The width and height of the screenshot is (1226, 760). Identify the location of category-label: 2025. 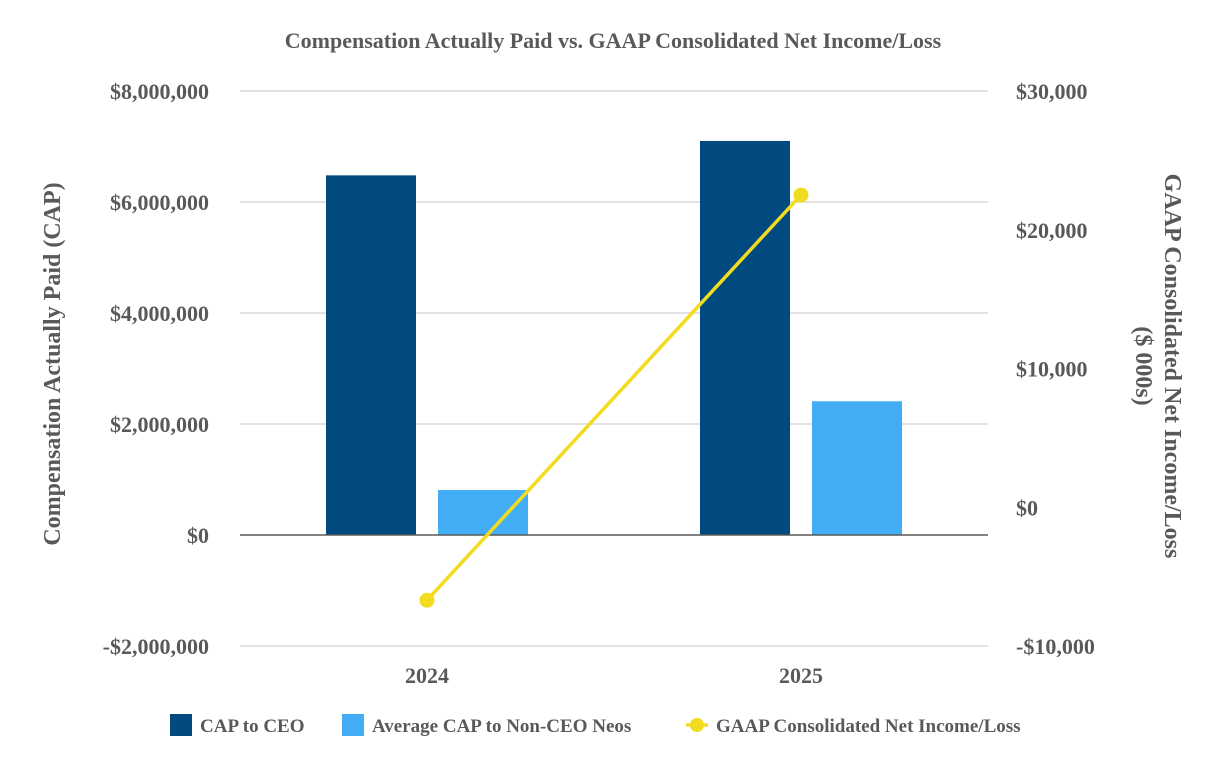
(801, 675).